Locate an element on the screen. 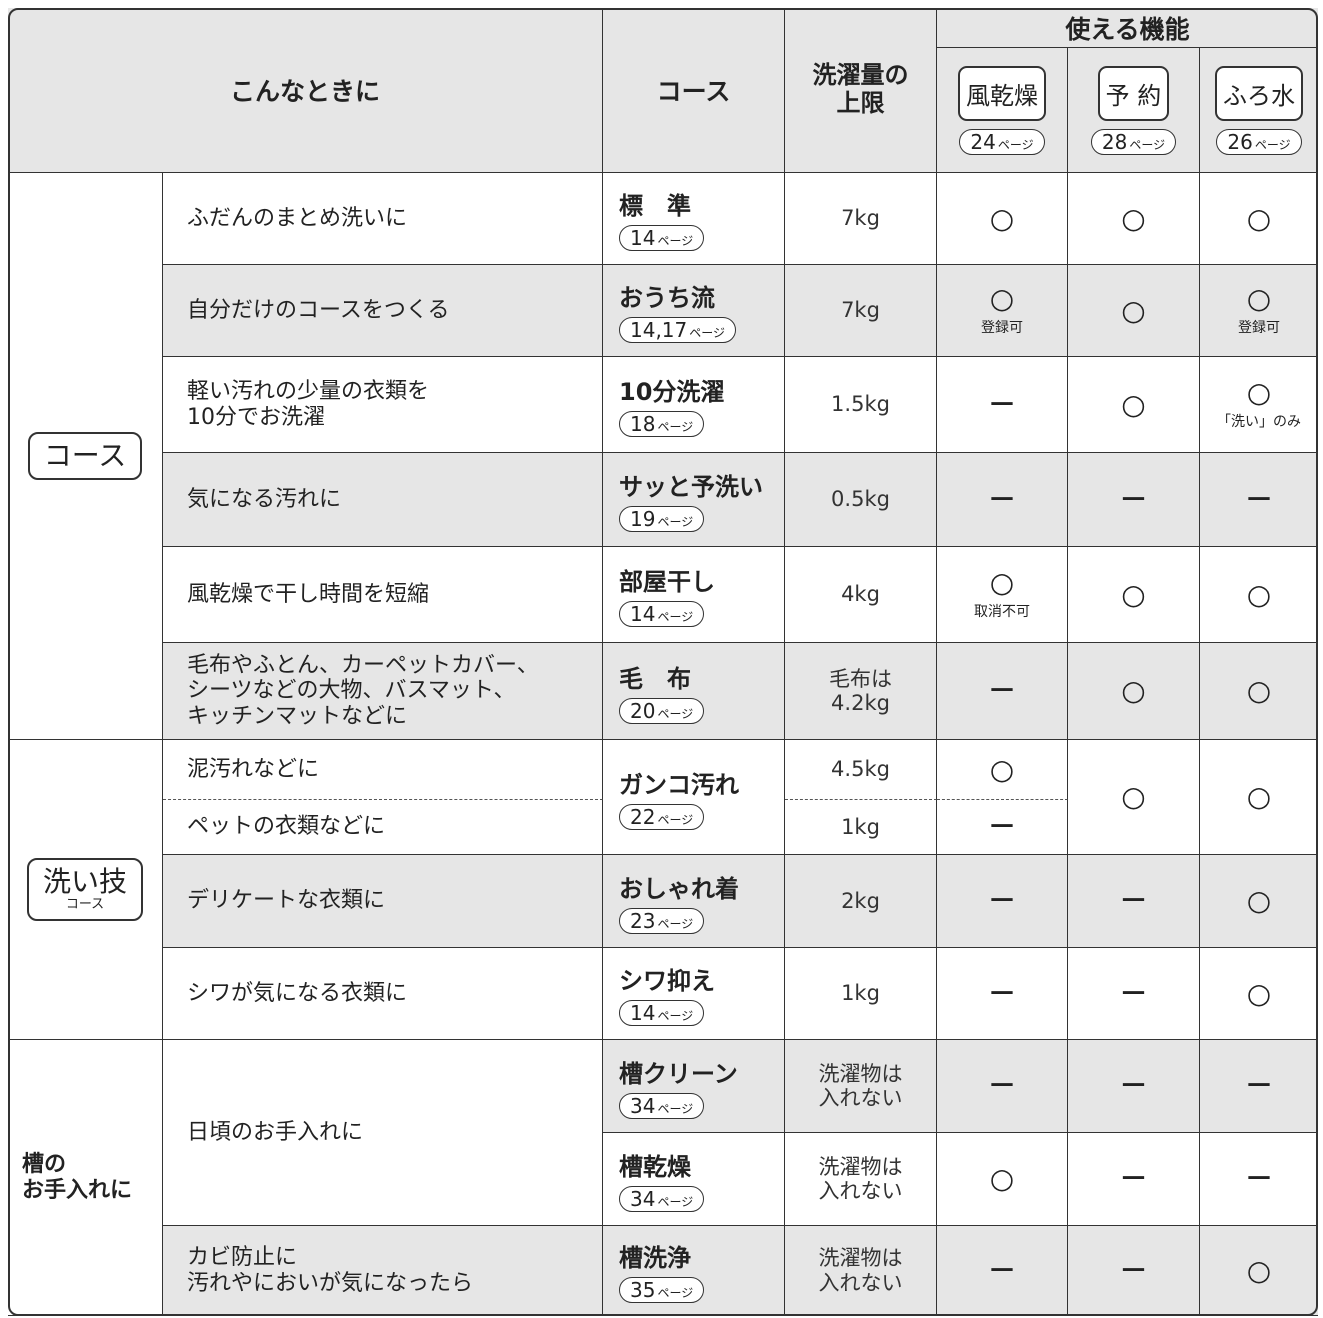 The image size is (1323, 1318). page-badge: 20 ページ is located at coordinates (662, 710).